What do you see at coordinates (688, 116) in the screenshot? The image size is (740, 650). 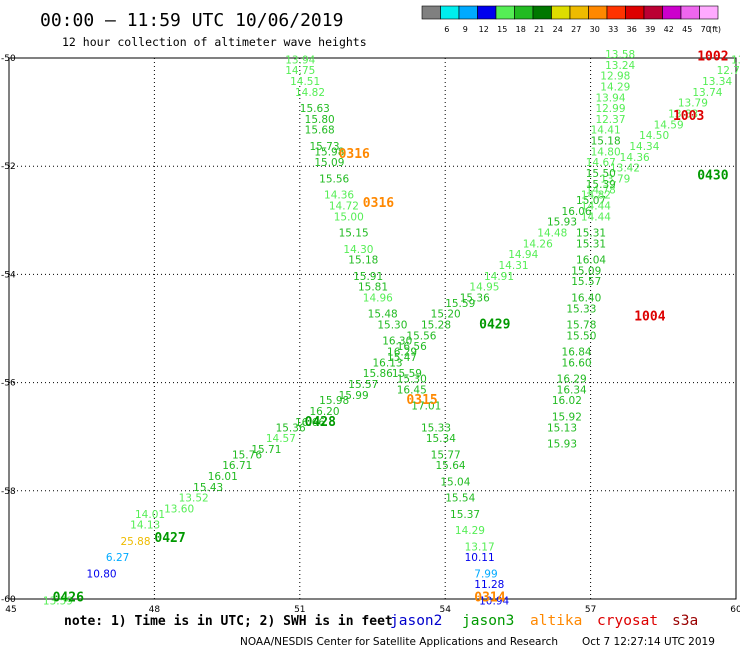 I see `pass-id-label: 1003` at bounding box center [688, 116].